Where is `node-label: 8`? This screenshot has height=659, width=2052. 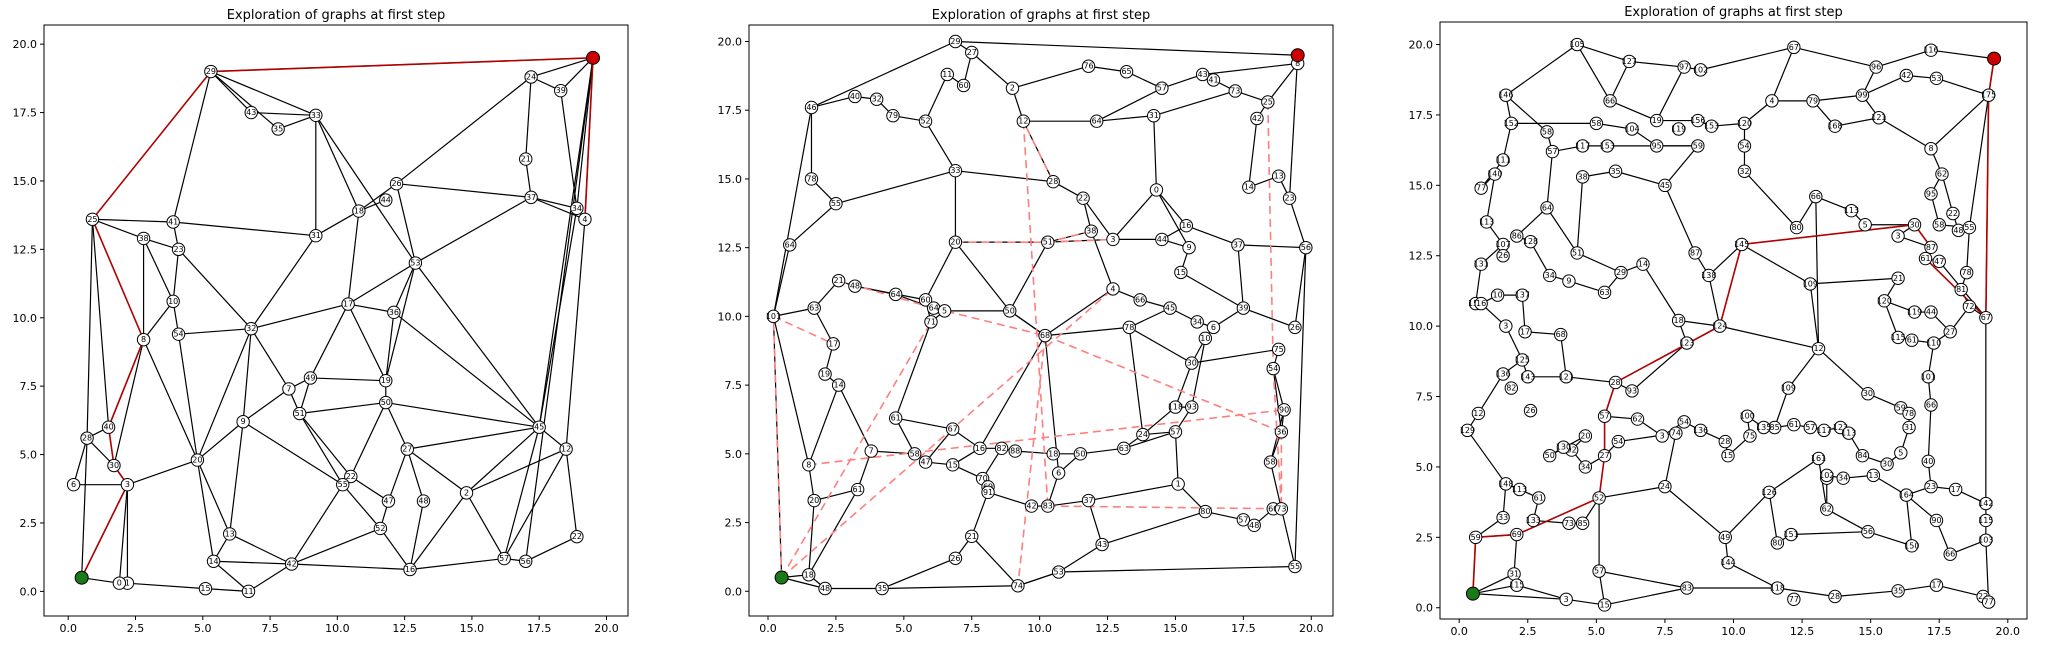
node-label: 8 is located at coordinates (1297, 63).